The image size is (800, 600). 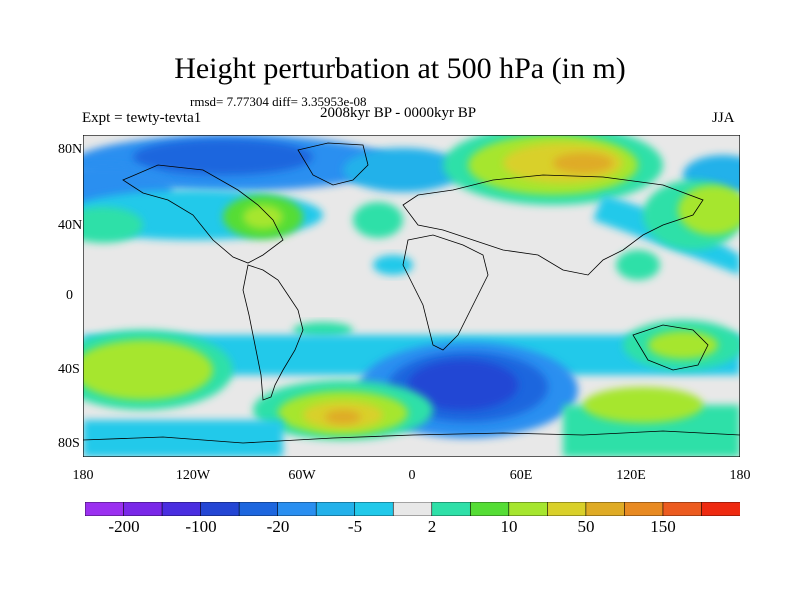 I want to click on lon-label-120w: 120W, so click(x=193, y=475).